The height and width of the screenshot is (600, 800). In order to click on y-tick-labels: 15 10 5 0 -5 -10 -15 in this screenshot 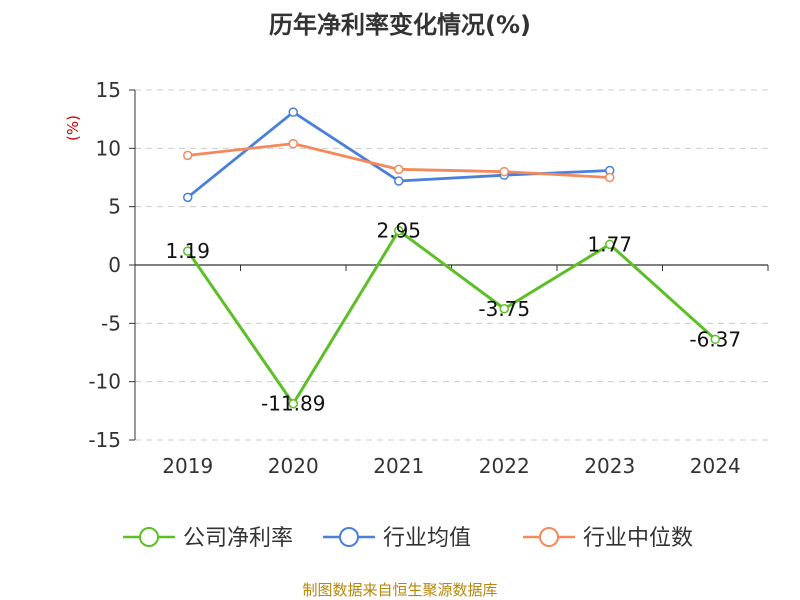, I will do `click(104, 265)`.